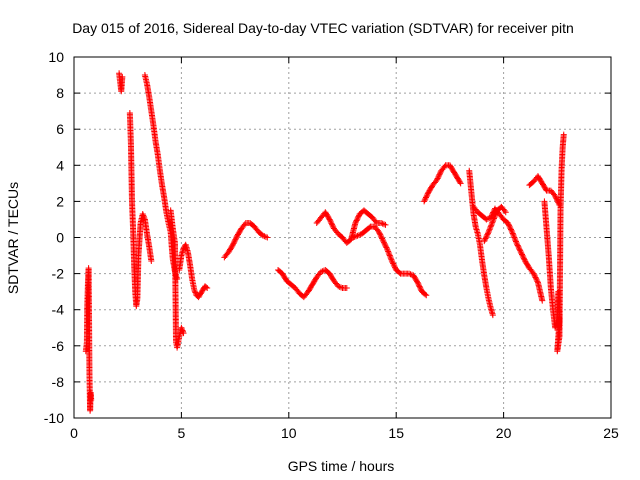 The width and height of the screenshot is (640, 480). What do you see at coordinates (58, 274) in the screenshot?
I see `y-tick-label: -2` at bounding box center [58, 274].